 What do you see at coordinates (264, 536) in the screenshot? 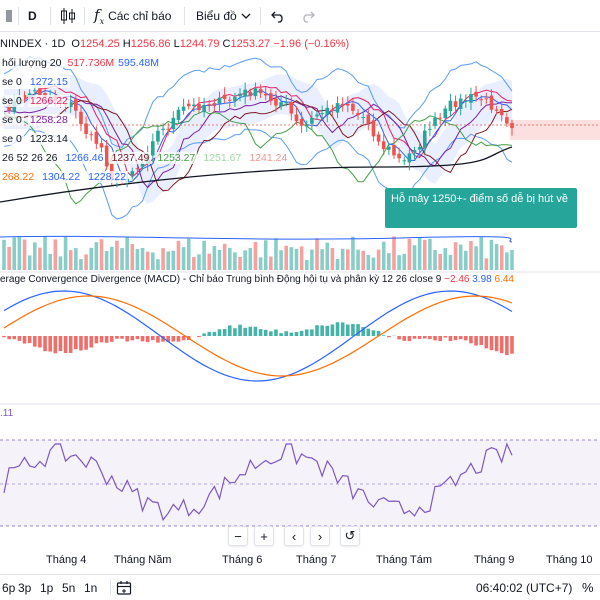
I see `zoom-in-button: +` at bounding box center [264, 536].